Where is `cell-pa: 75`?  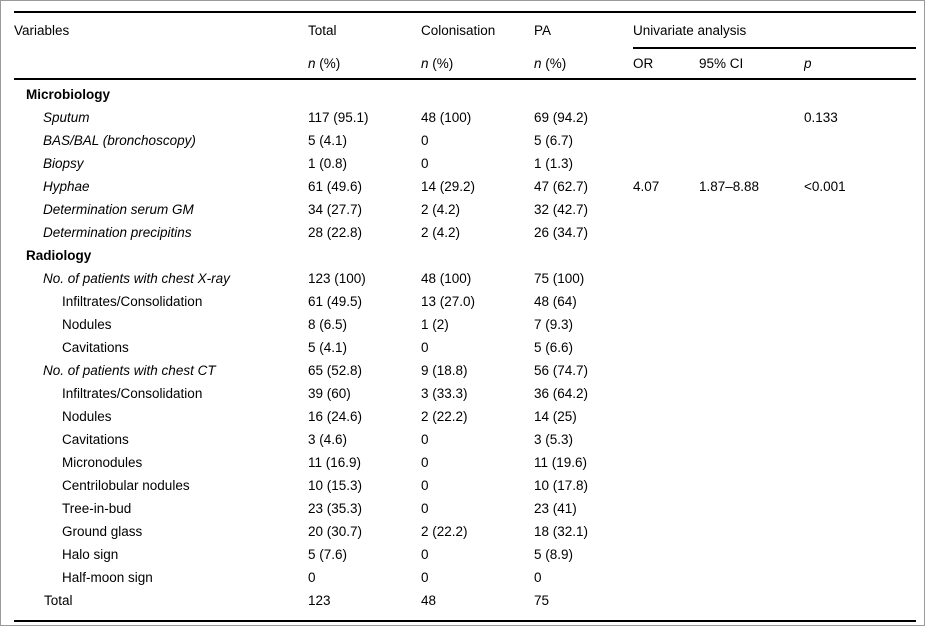
cell-pa: 75 is located at coordinates (542, 600).